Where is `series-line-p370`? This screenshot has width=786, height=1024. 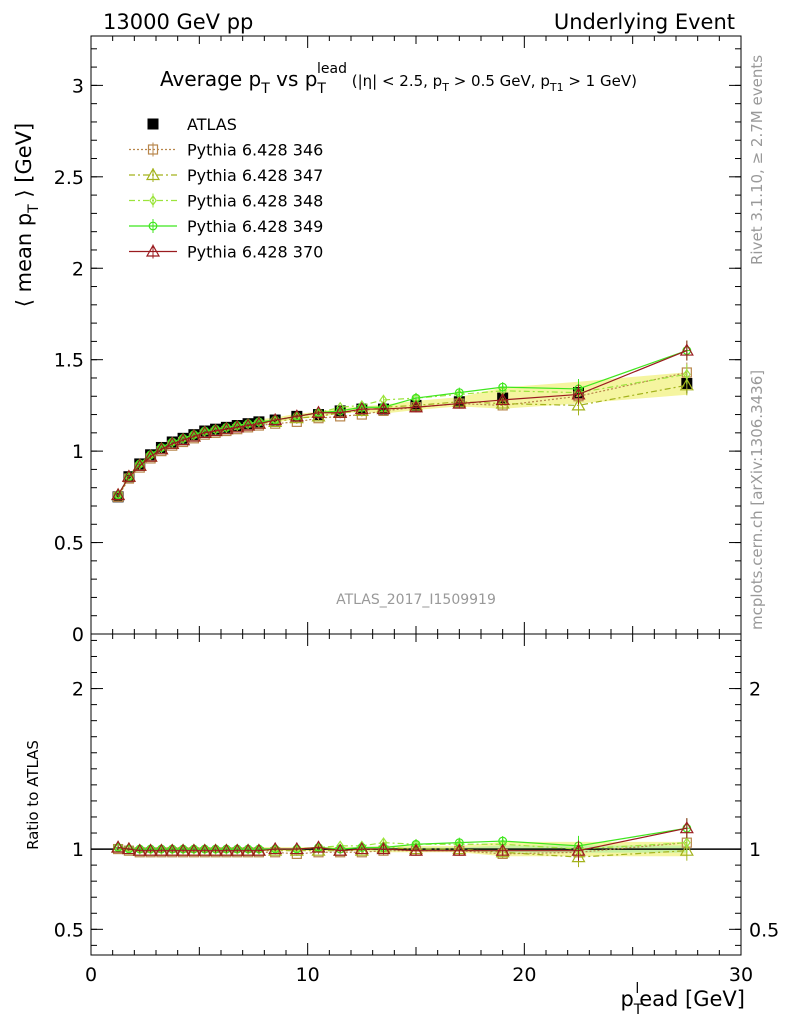 series-line-p370 is located at coordinates (402, 422).